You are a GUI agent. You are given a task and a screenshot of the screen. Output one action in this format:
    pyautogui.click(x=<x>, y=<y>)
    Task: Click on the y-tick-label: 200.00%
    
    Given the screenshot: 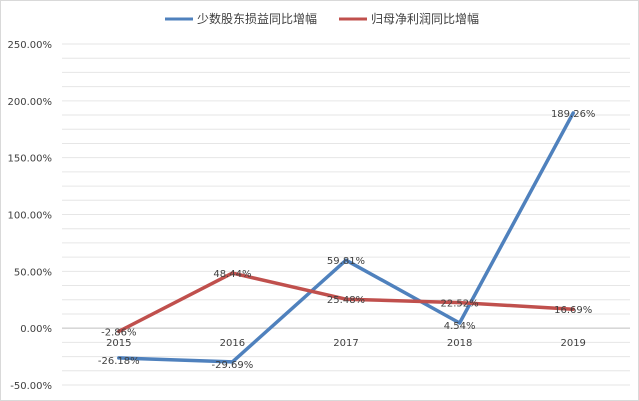 What is the action you would take?
    pyautogui.click(x=30, y=102)
    